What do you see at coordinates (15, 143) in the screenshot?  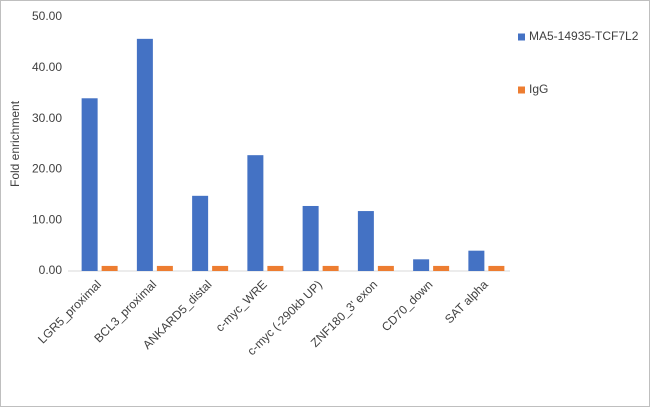 I see `y-axis-title: Fold enrichment` at bounding box center [15, 143].